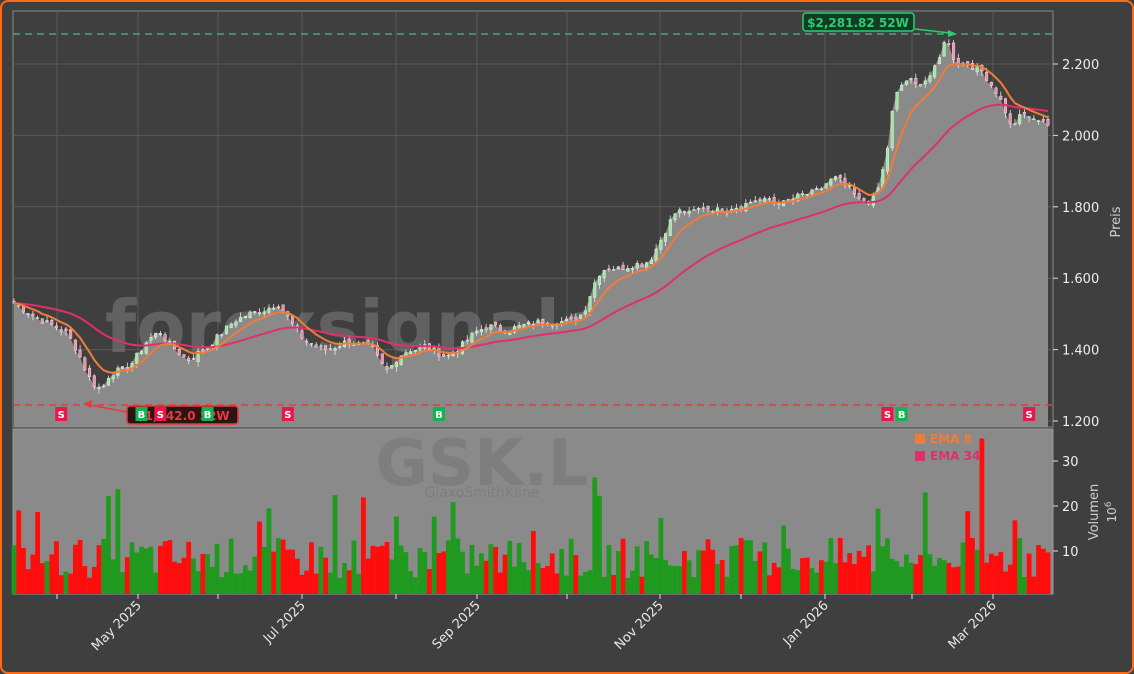  Describe the element at coordinates (947, 447) in the screenshot. I see `legend: EMA 8 EMA 34` at that location.